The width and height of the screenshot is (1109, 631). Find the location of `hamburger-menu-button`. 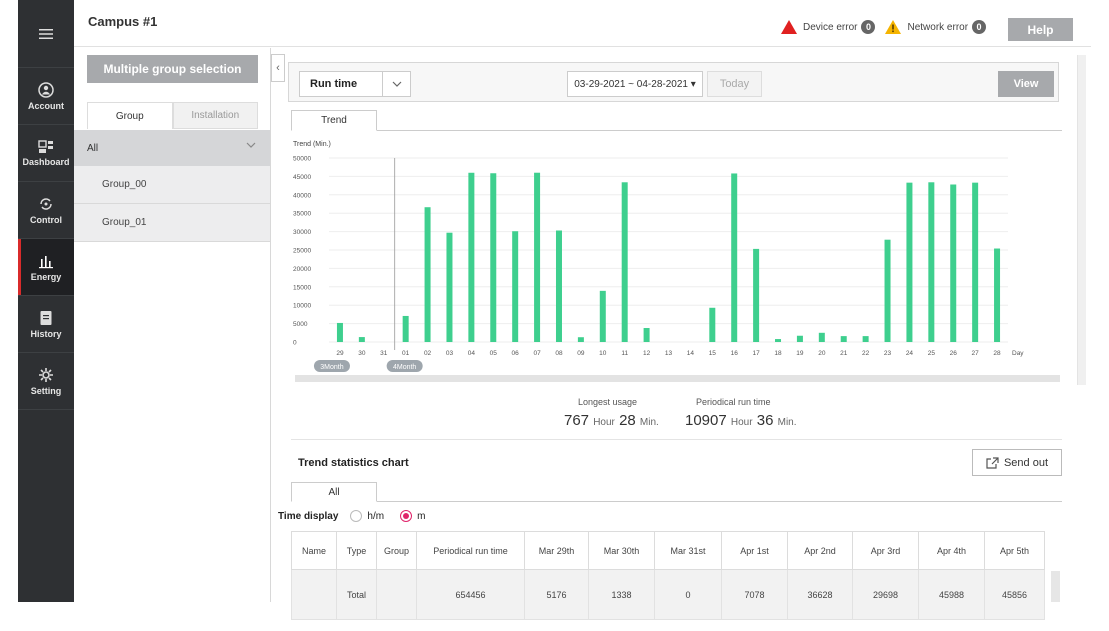

hamburger-menu-button is located at coordinates (46, 34).